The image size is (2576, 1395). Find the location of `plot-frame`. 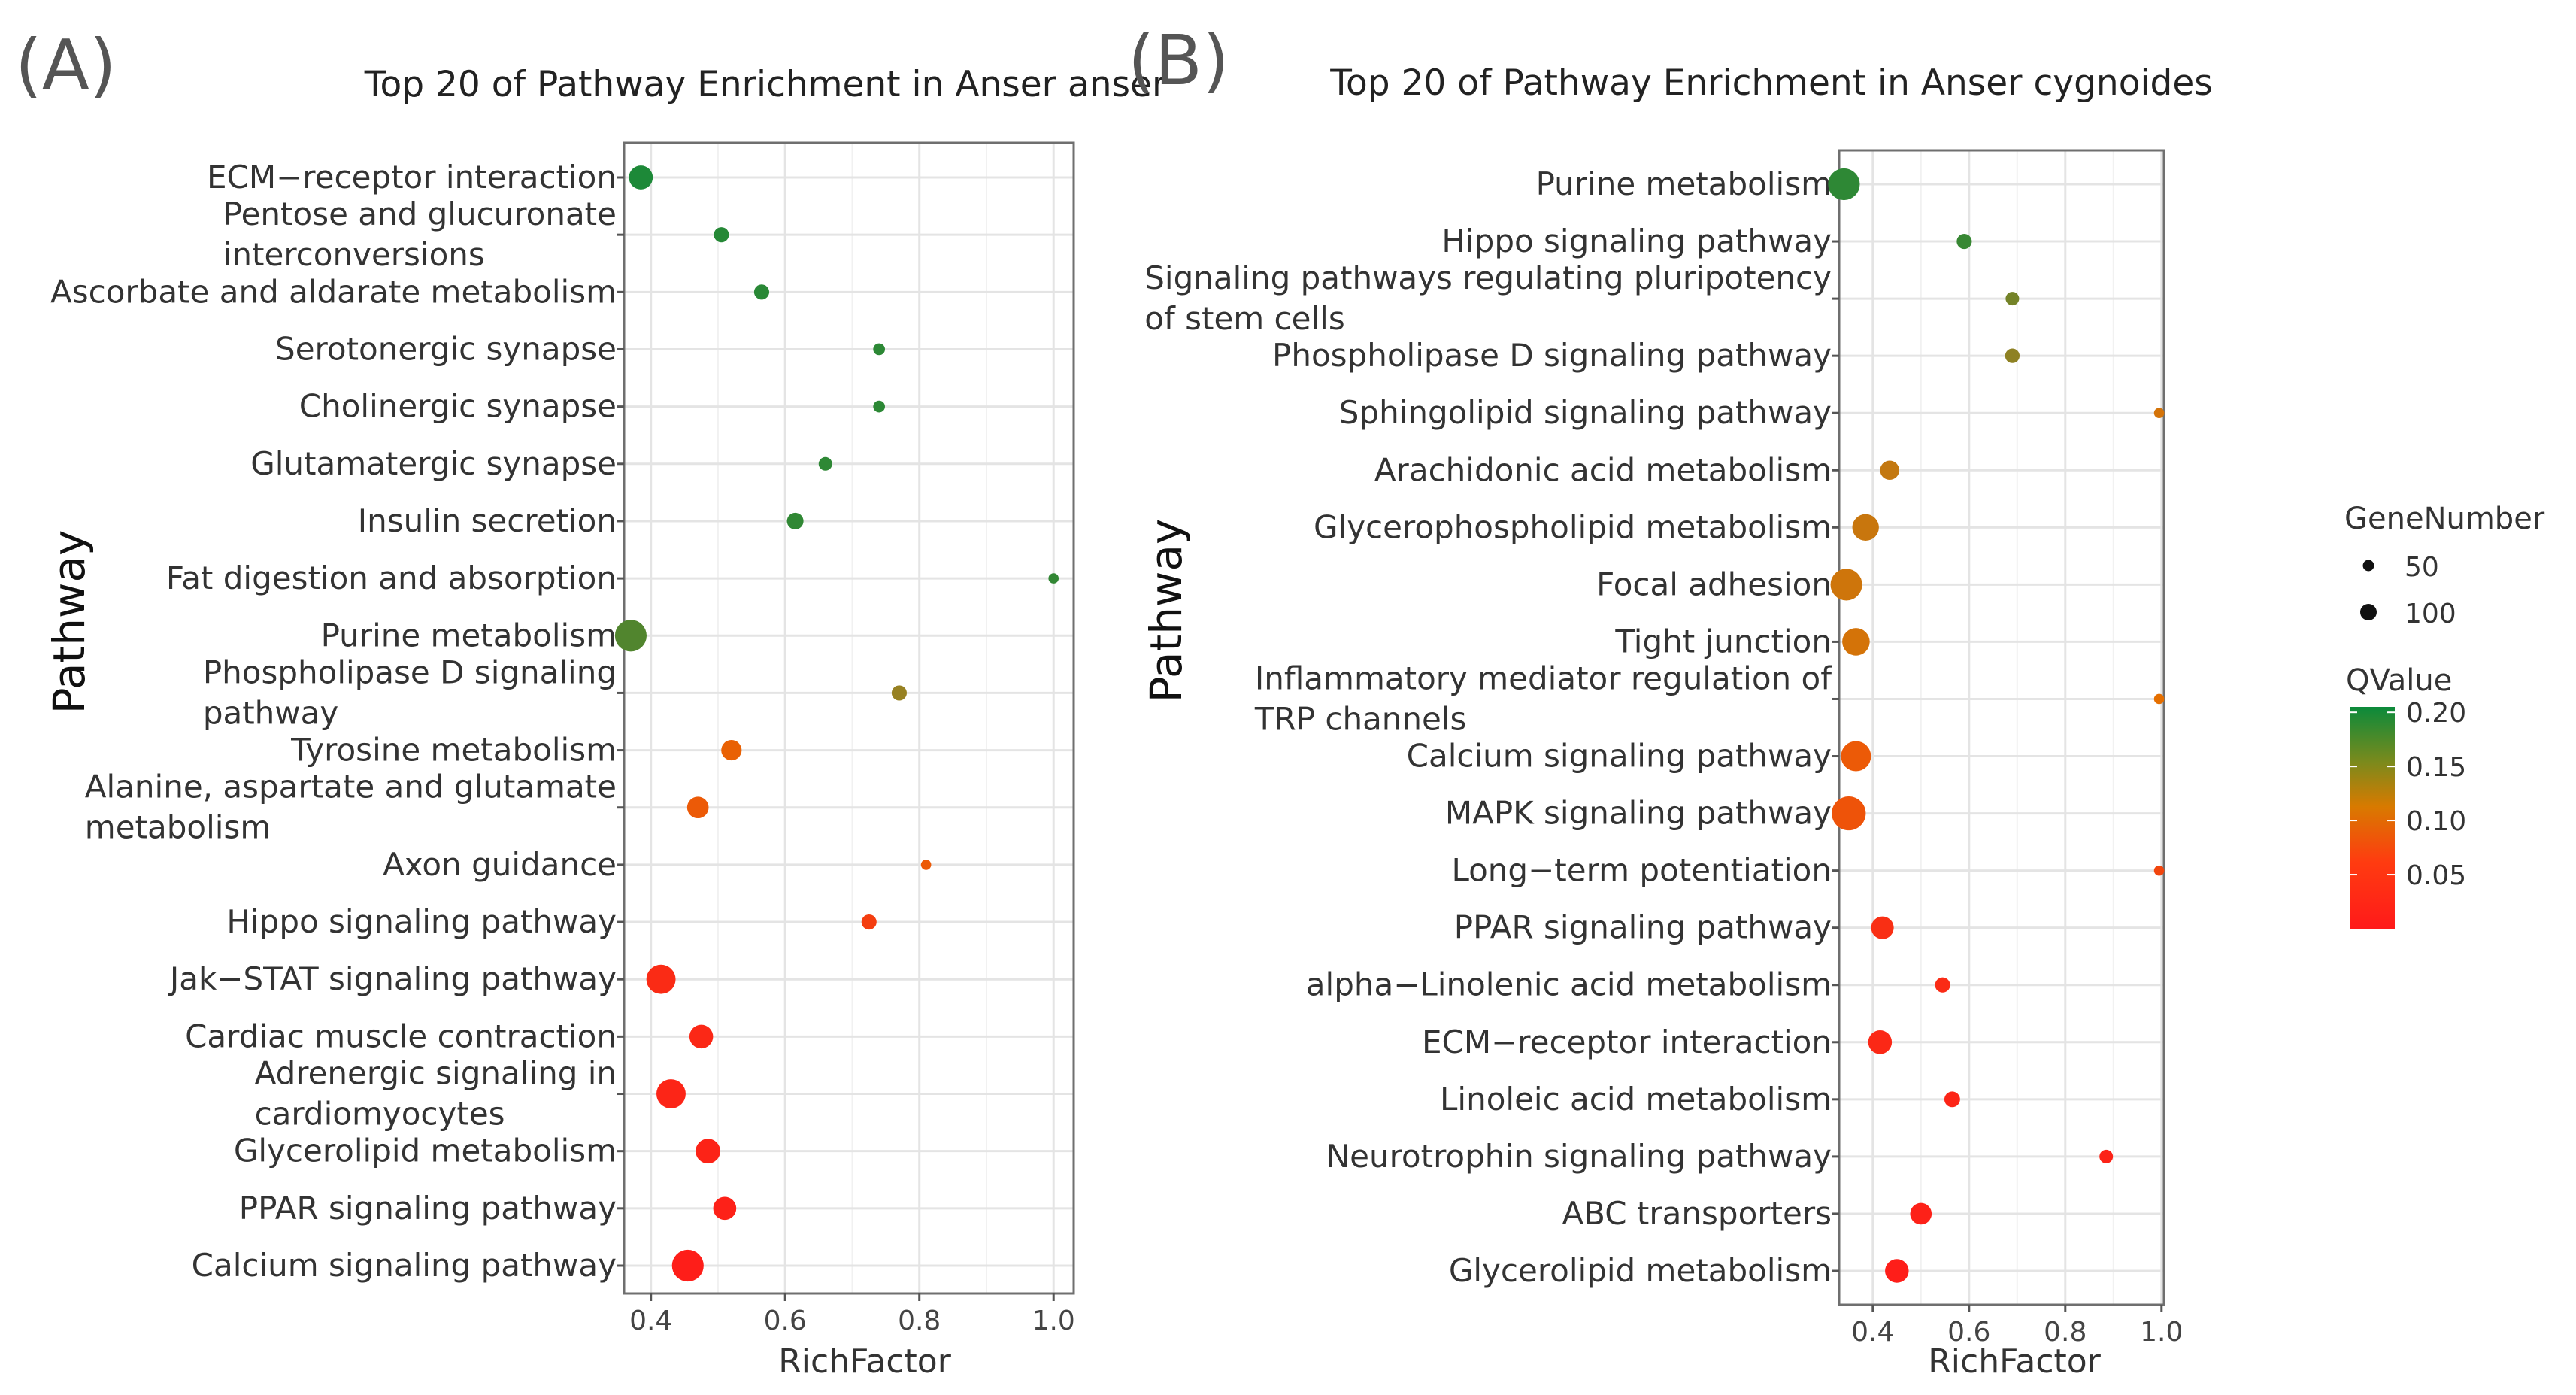

plot-frame is located at coordinates (2001, 727).